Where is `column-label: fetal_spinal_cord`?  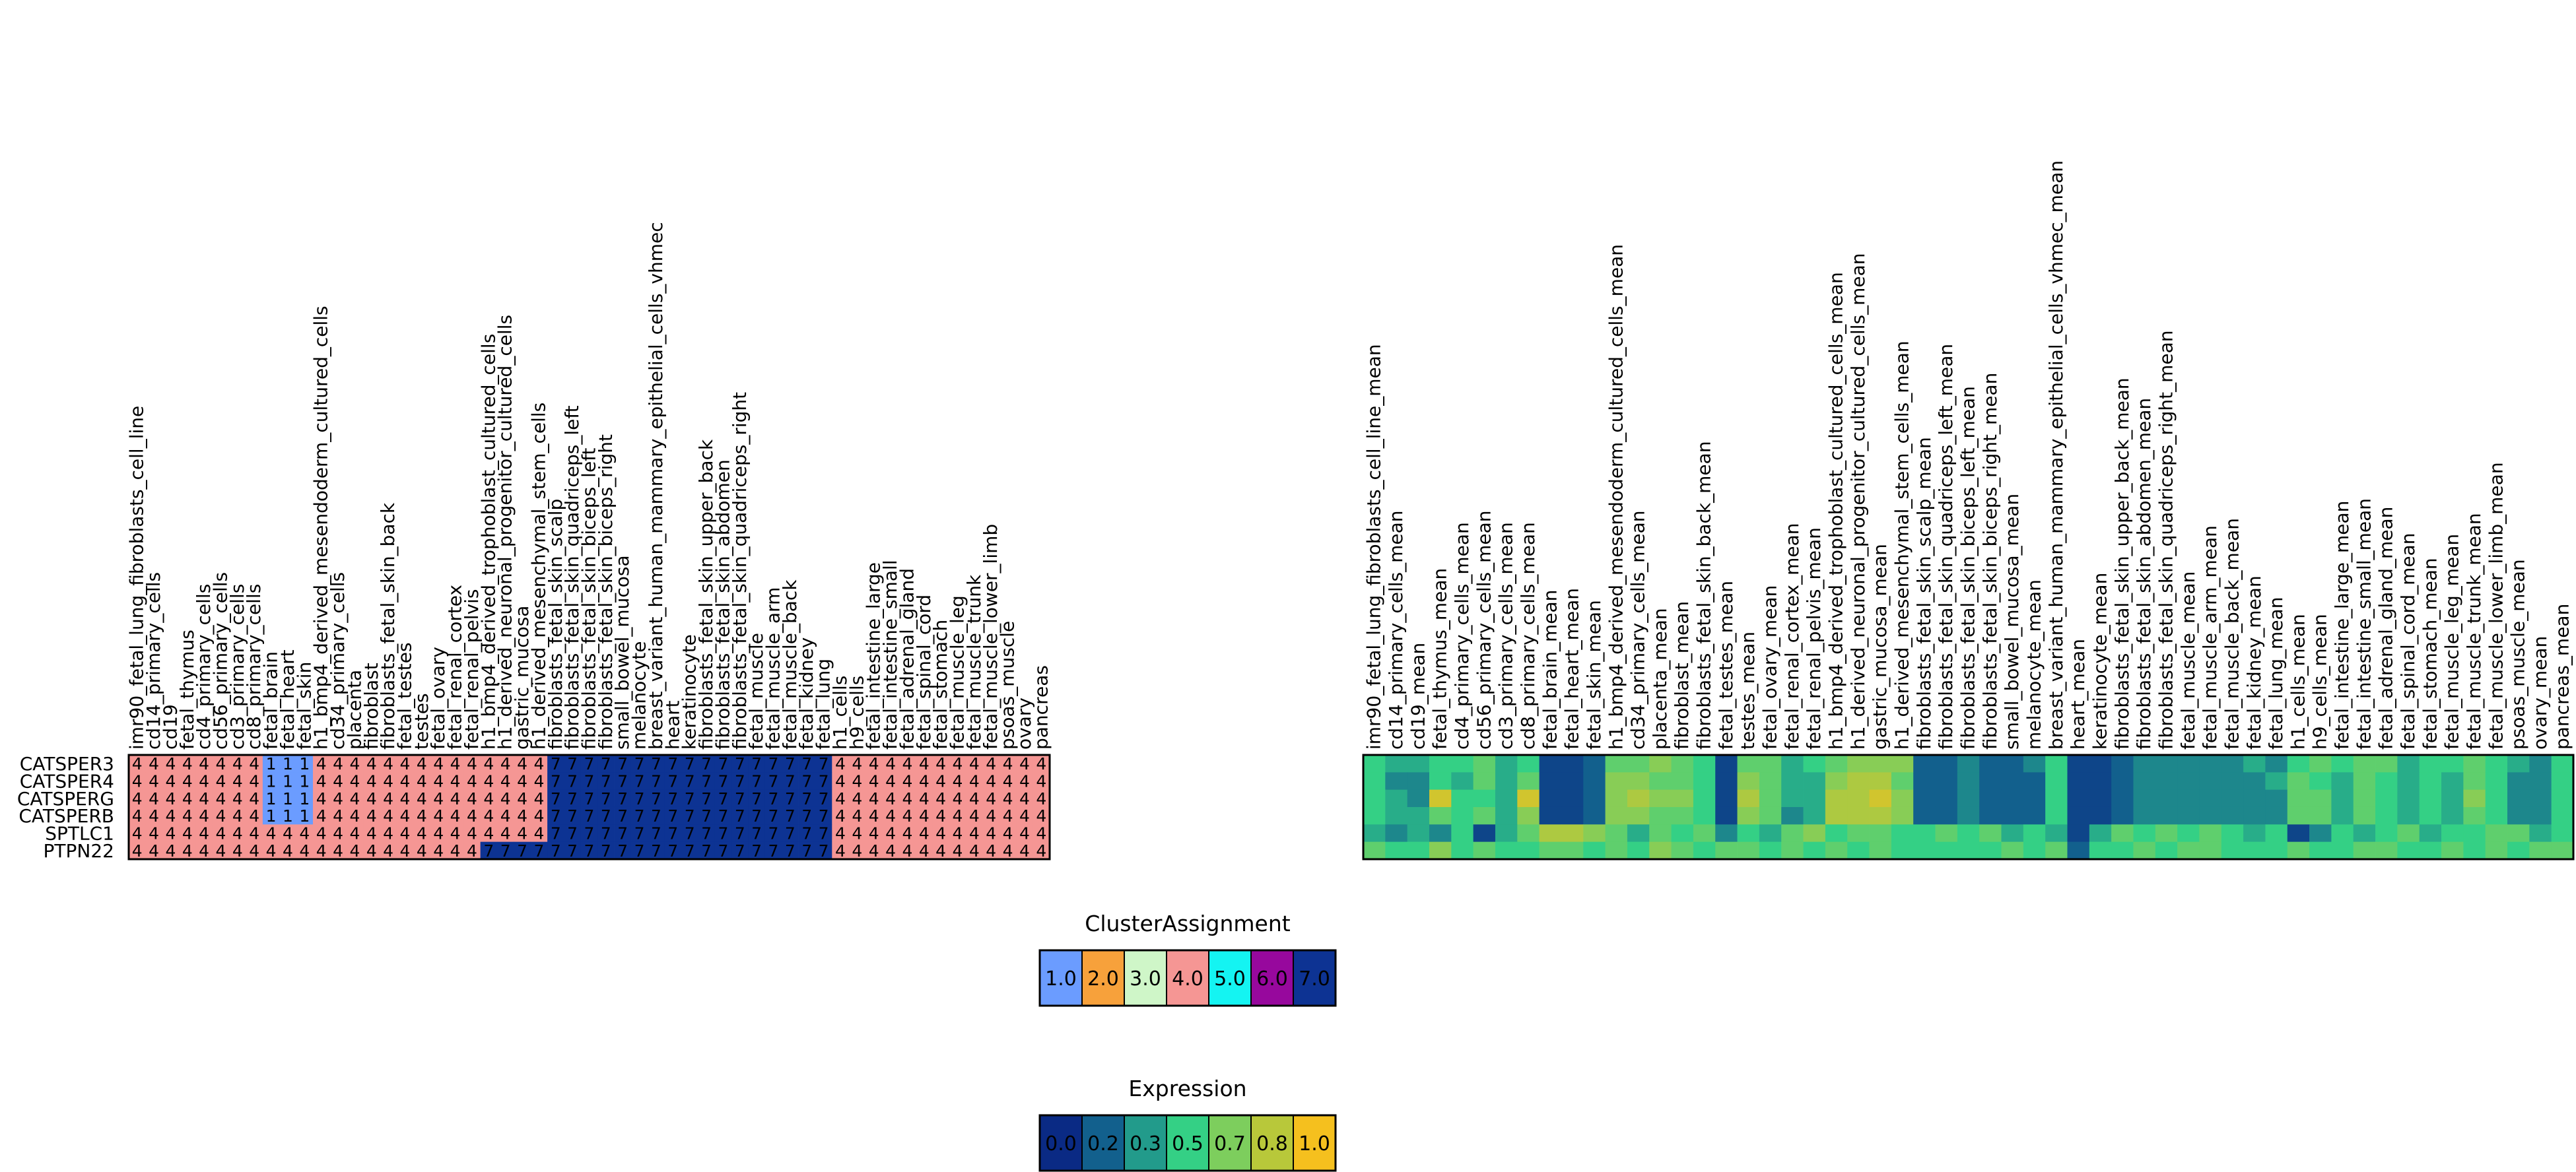 column-label: fetal_spinal_cord is located at coordinates (924, 672).